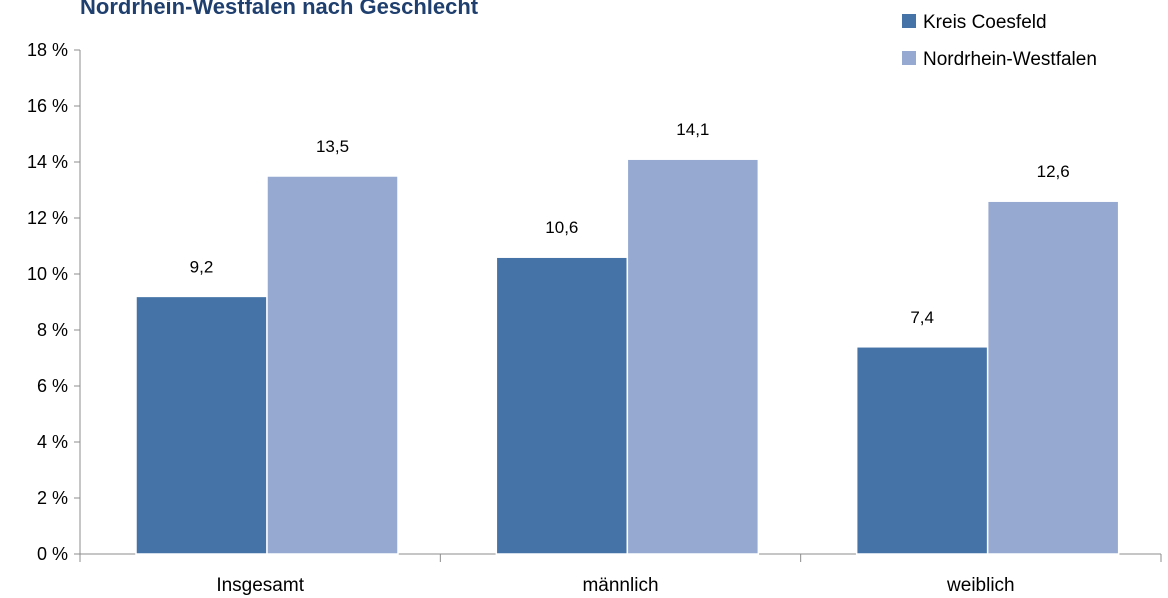 This screenshot has height=598, width=1168. I want to click on x-tick-label: Insgesamt, so click(260, 585).